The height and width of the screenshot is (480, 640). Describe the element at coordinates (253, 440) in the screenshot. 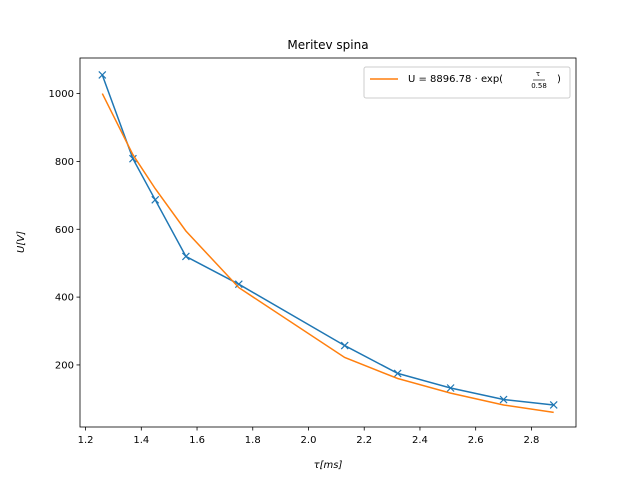

I see `x-tick-label: 1.8` at that location.